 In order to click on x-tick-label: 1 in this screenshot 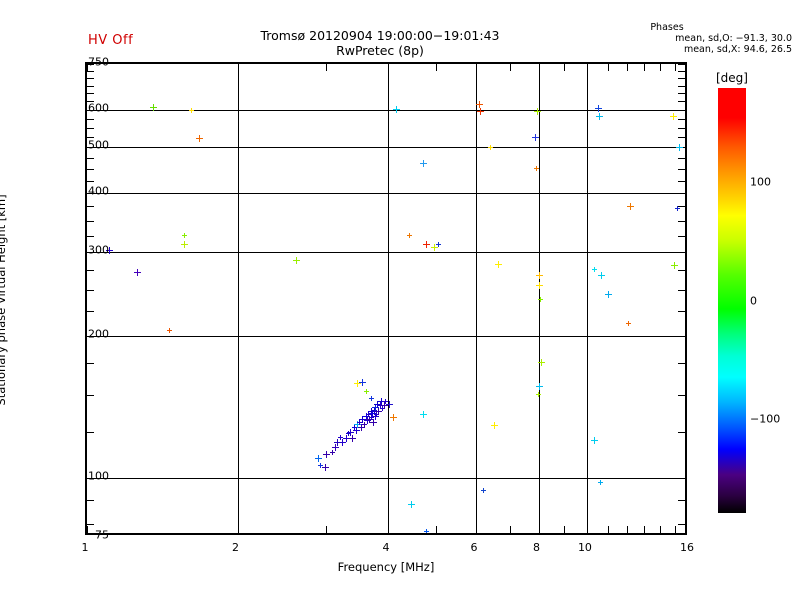, I will do `click(85, 547)`.